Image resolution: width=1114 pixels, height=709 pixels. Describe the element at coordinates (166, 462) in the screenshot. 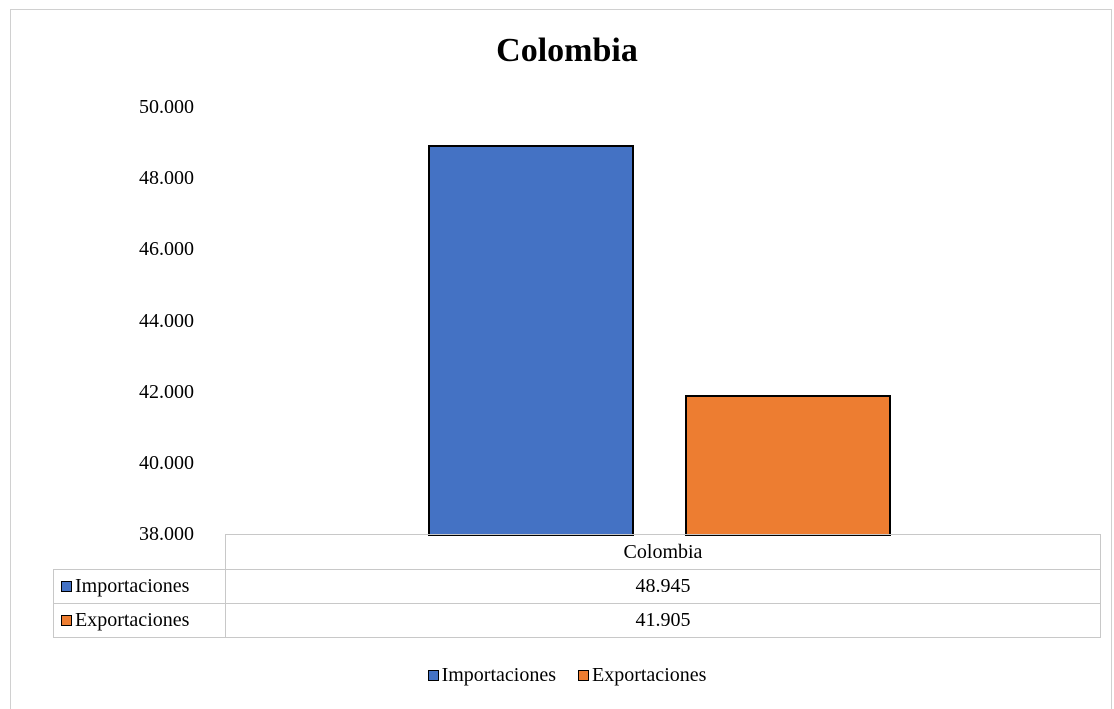

I see `y-tick-label: 40.000` at that location.